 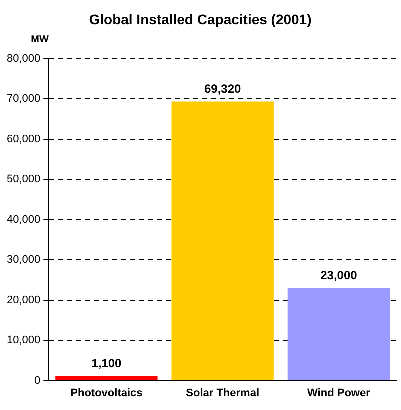 I want to click on data-label: 69,320, so click(x=223, y=89).